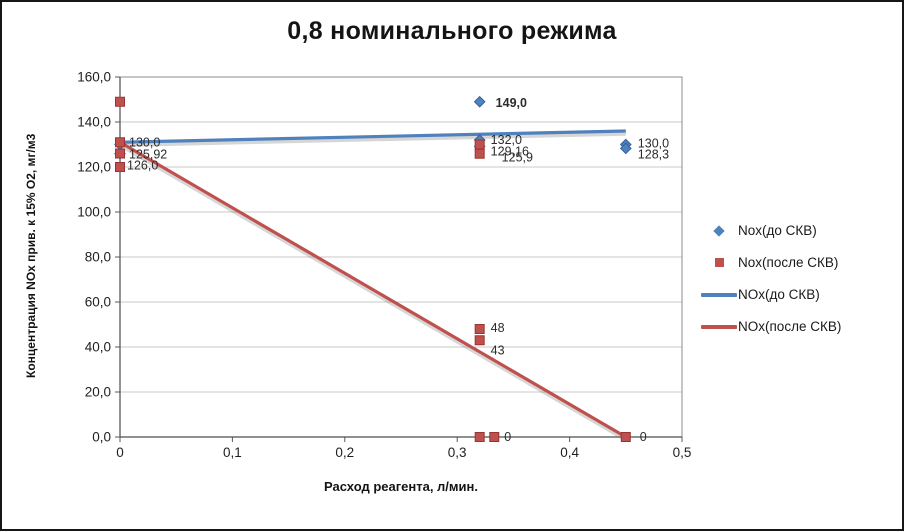 Image resolution: width=904 pixels, height=531 pixels. I want to click on legend-label: Nox(до СКВ), so click(777, 230).